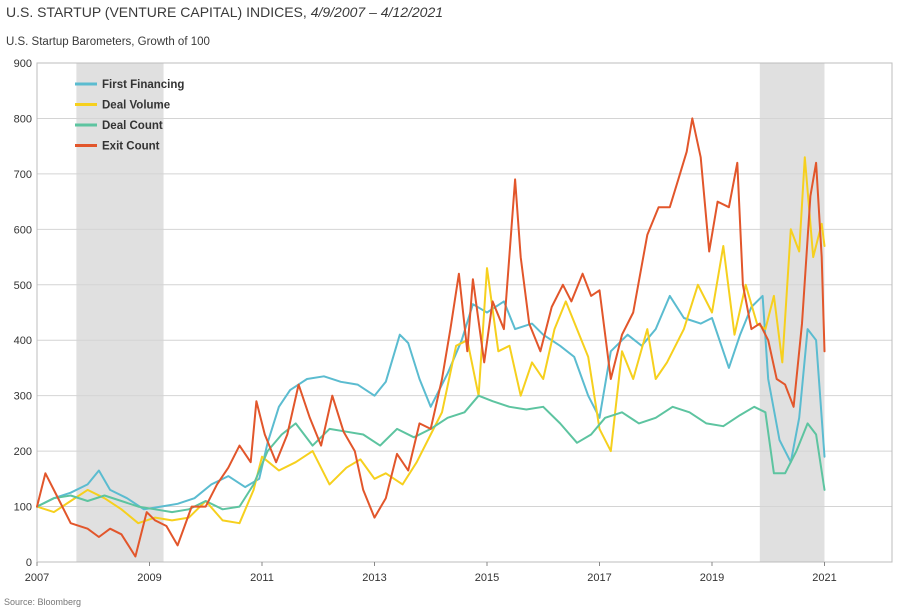  Describe the element at coordinates (824, 578) in the screenshot. I see `x-tick-label: 2021` at that location.